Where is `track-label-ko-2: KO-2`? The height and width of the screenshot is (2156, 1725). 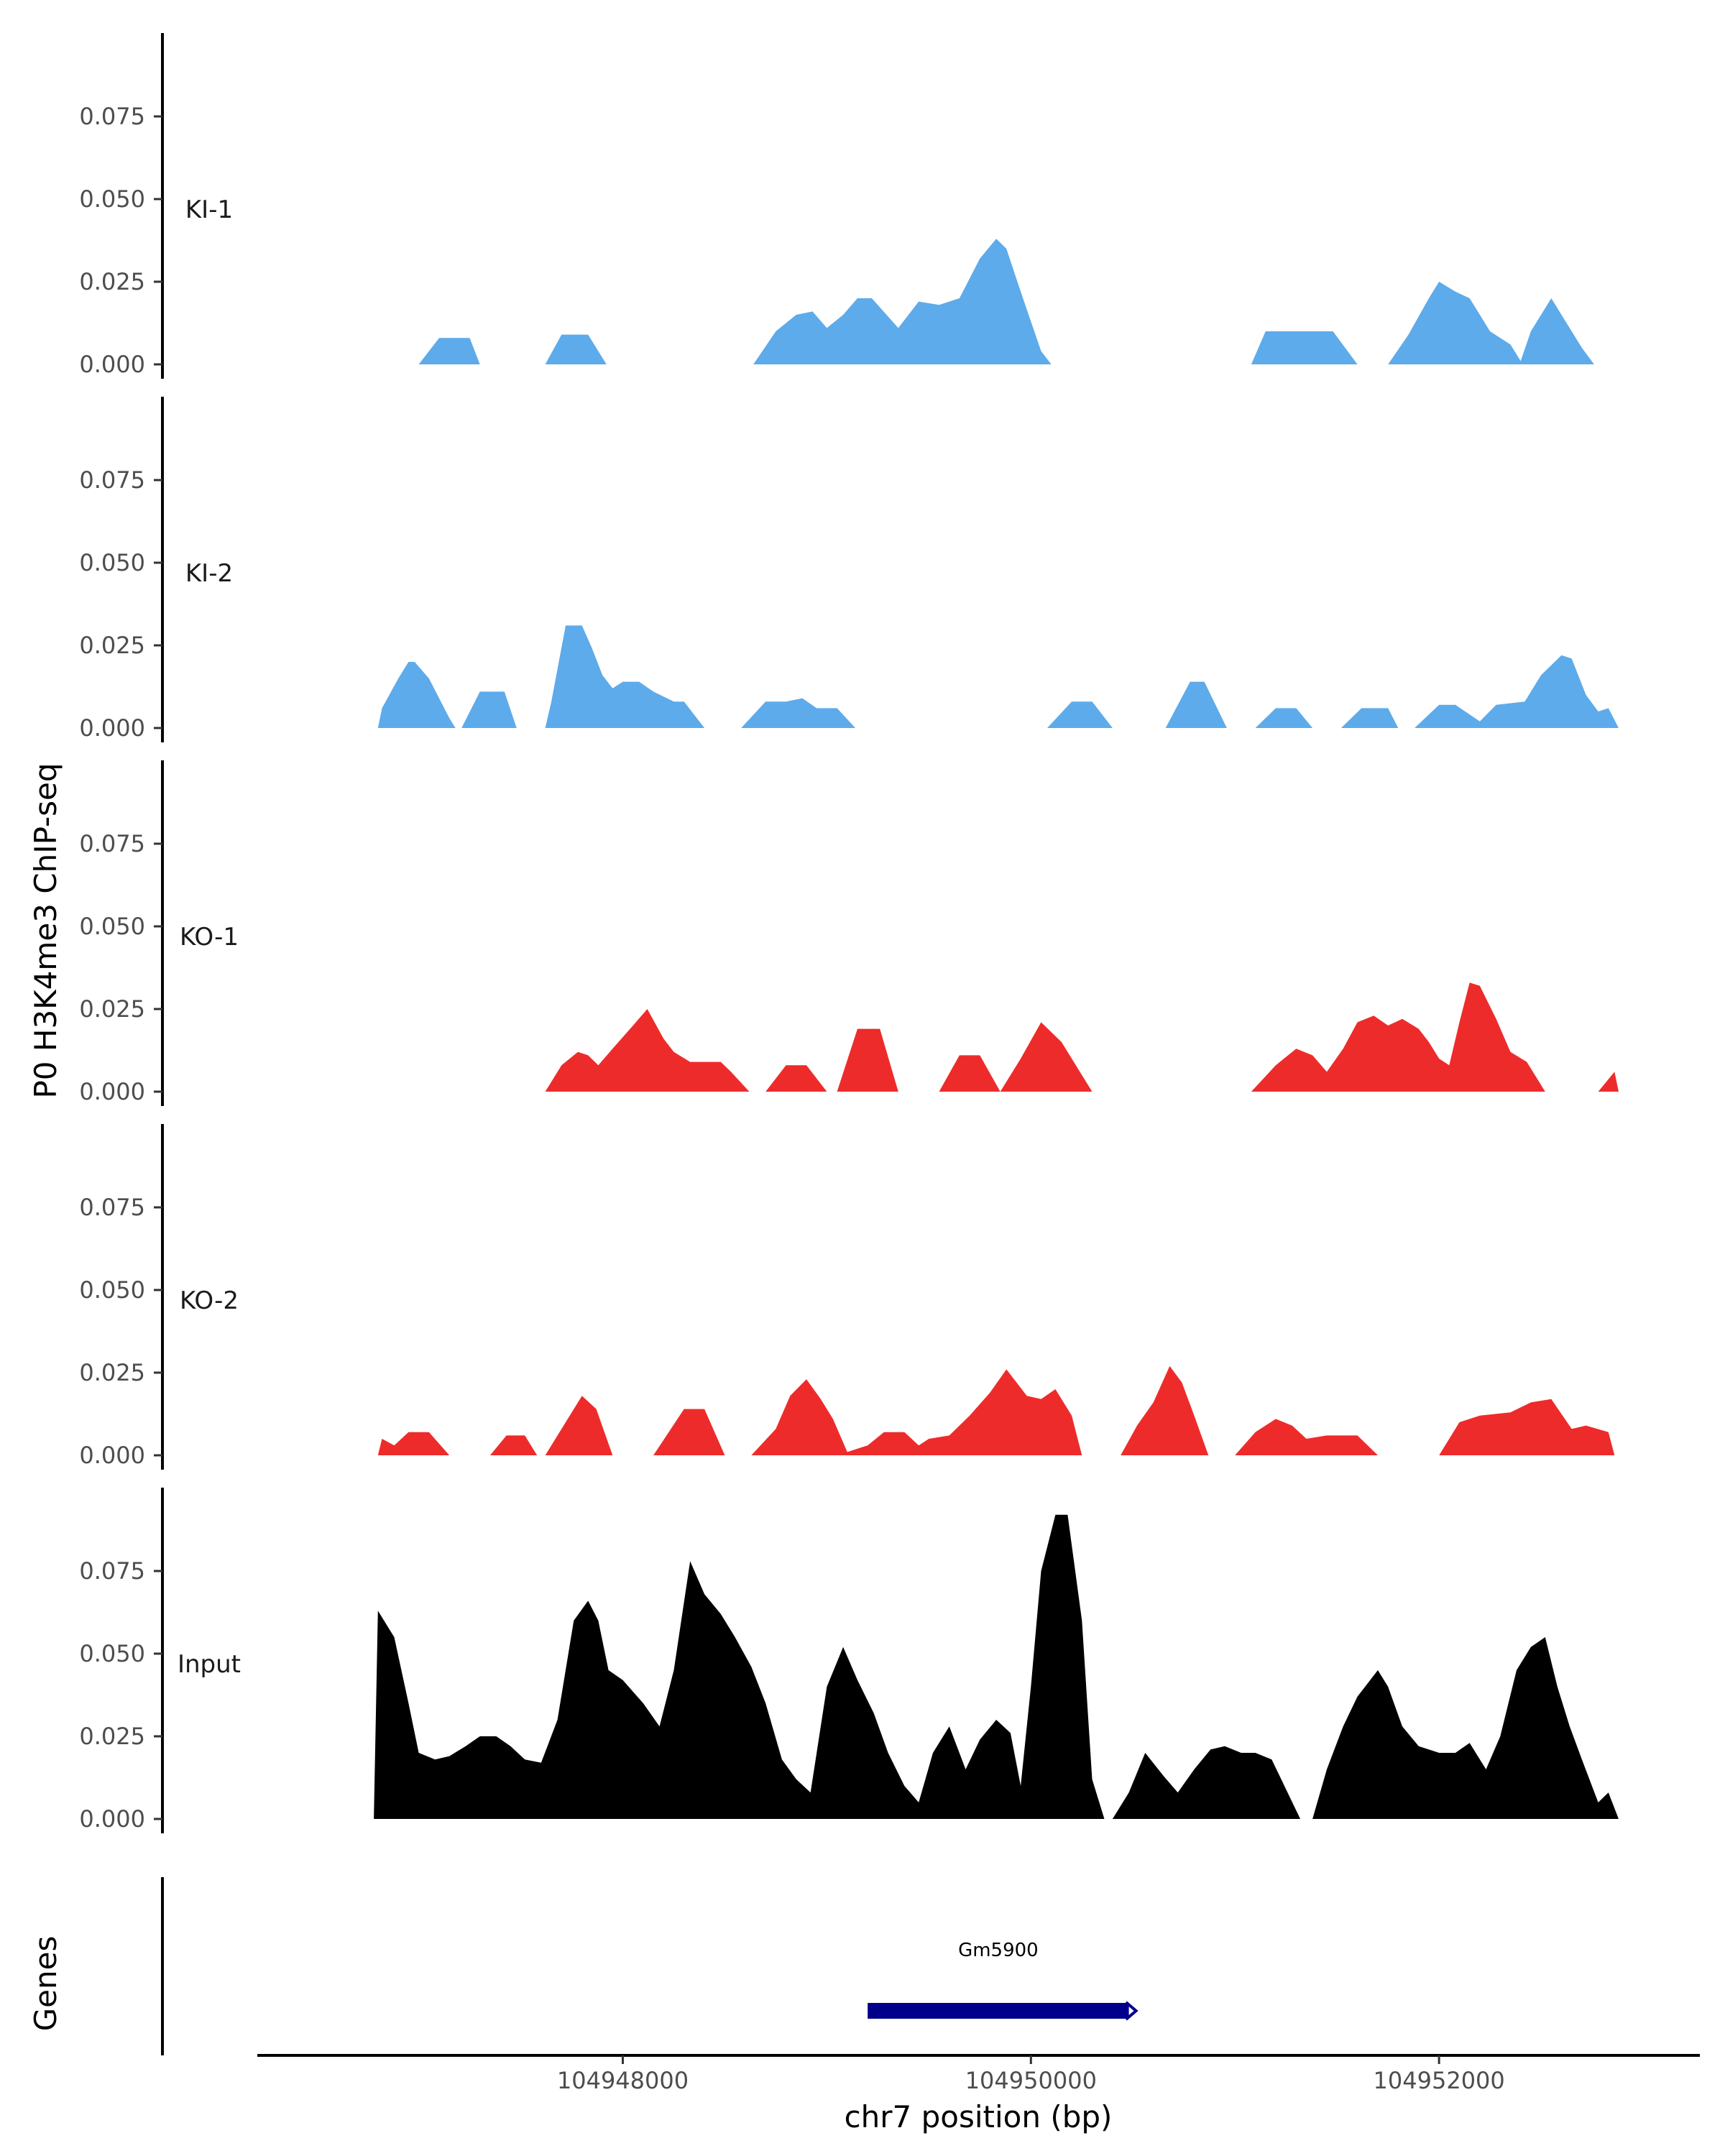 track-label-ko-2: KO-2 is located at coordinates (209, 1300).